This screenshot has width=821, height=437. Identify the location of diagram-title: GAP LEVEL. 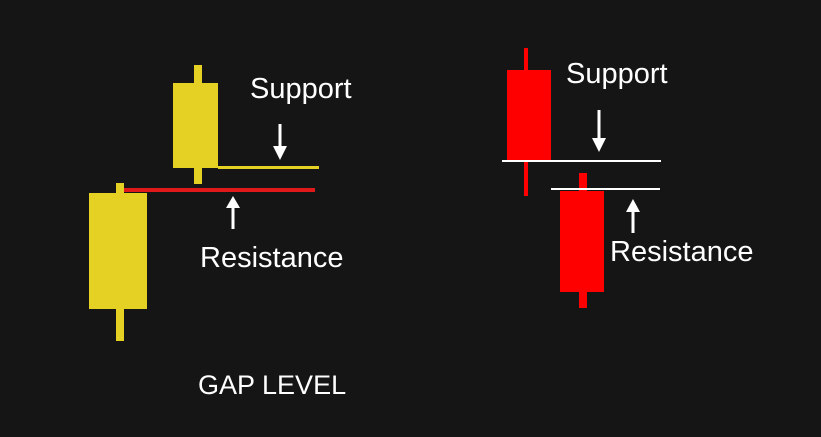
(272, 385).